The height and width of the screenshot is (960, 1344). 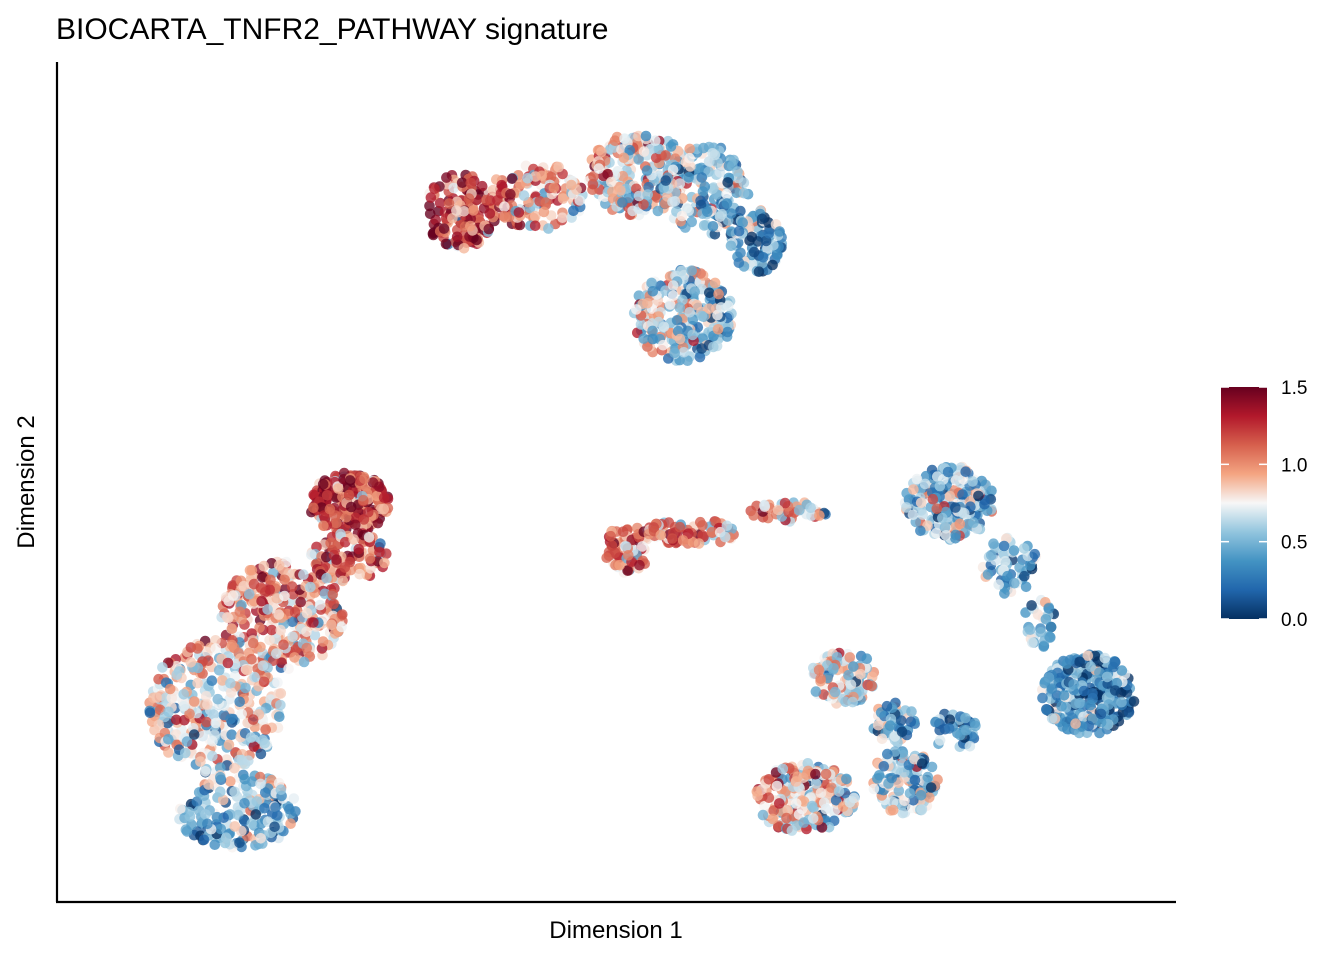 I want to click on colorbar-tick-label: 1.0, so click(x=1294, y=465).